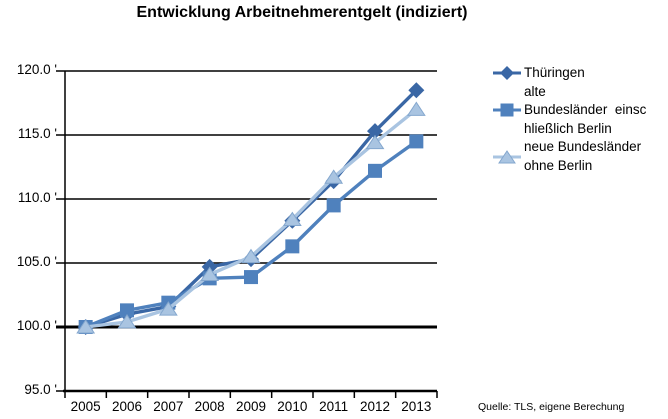 The width and height of the screenshot is (668, 419). What do you see at coordinates (551, 407) in the screenshot?
I see `source-note: Quelle: TLS, eigene Berechung` at bounding box center [551, 407].